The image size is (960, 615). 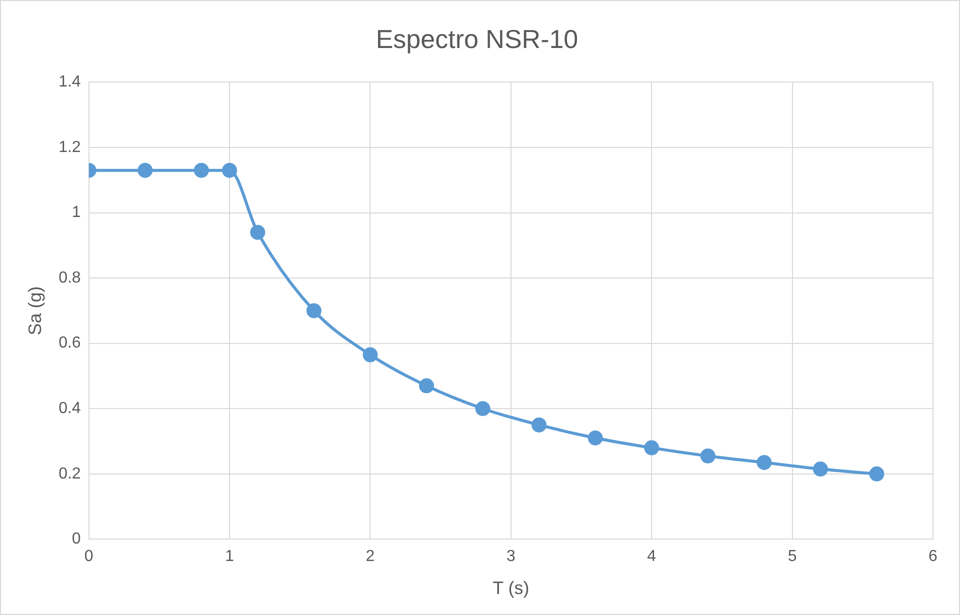 I want to click on chart-title: Espectro NSR-10, so click(x=477, y=39).